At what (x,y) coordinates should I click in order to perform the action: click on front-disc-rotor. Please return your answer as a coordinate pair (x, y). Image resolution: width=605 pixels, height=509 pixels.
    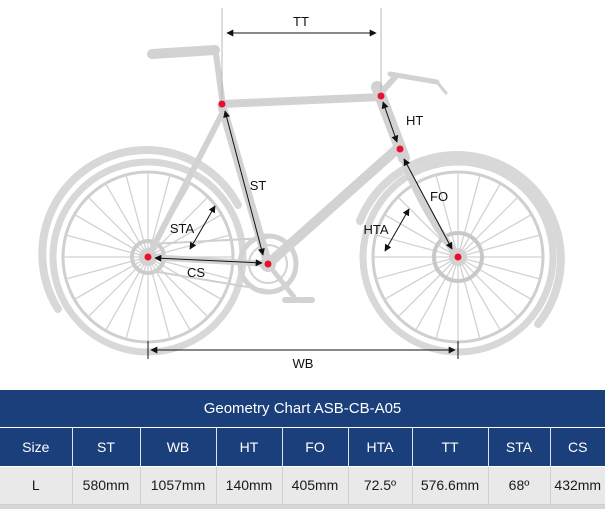
    Looking at the image, I should click on (458, 257).